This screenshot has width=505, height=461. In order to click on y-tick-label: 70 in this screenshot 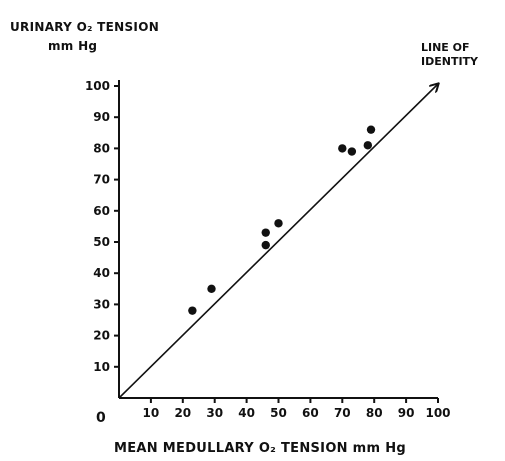, I will do `click(101, 180)`.